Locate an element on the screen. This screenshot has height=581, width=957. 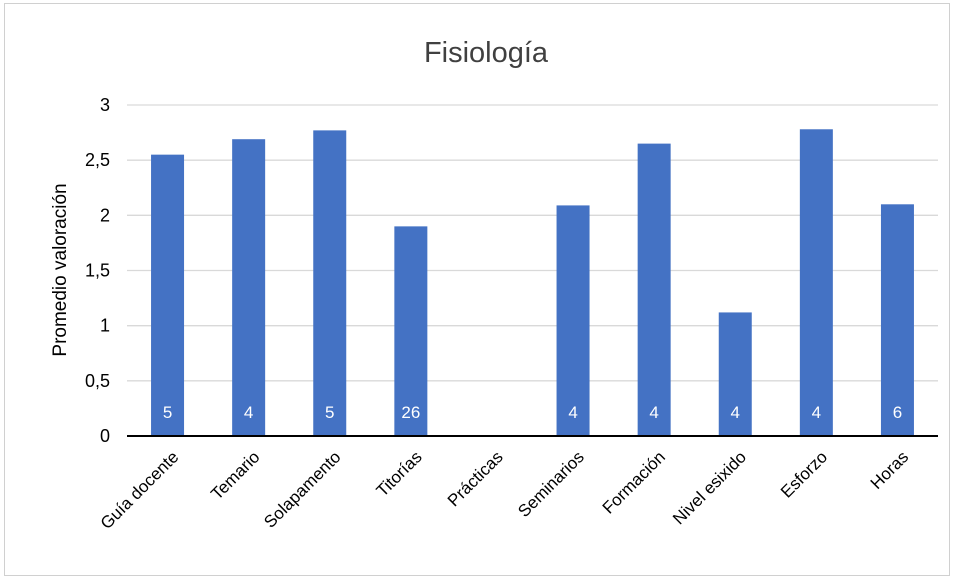
category-label: Titorías is located at coordinates (399, 473).